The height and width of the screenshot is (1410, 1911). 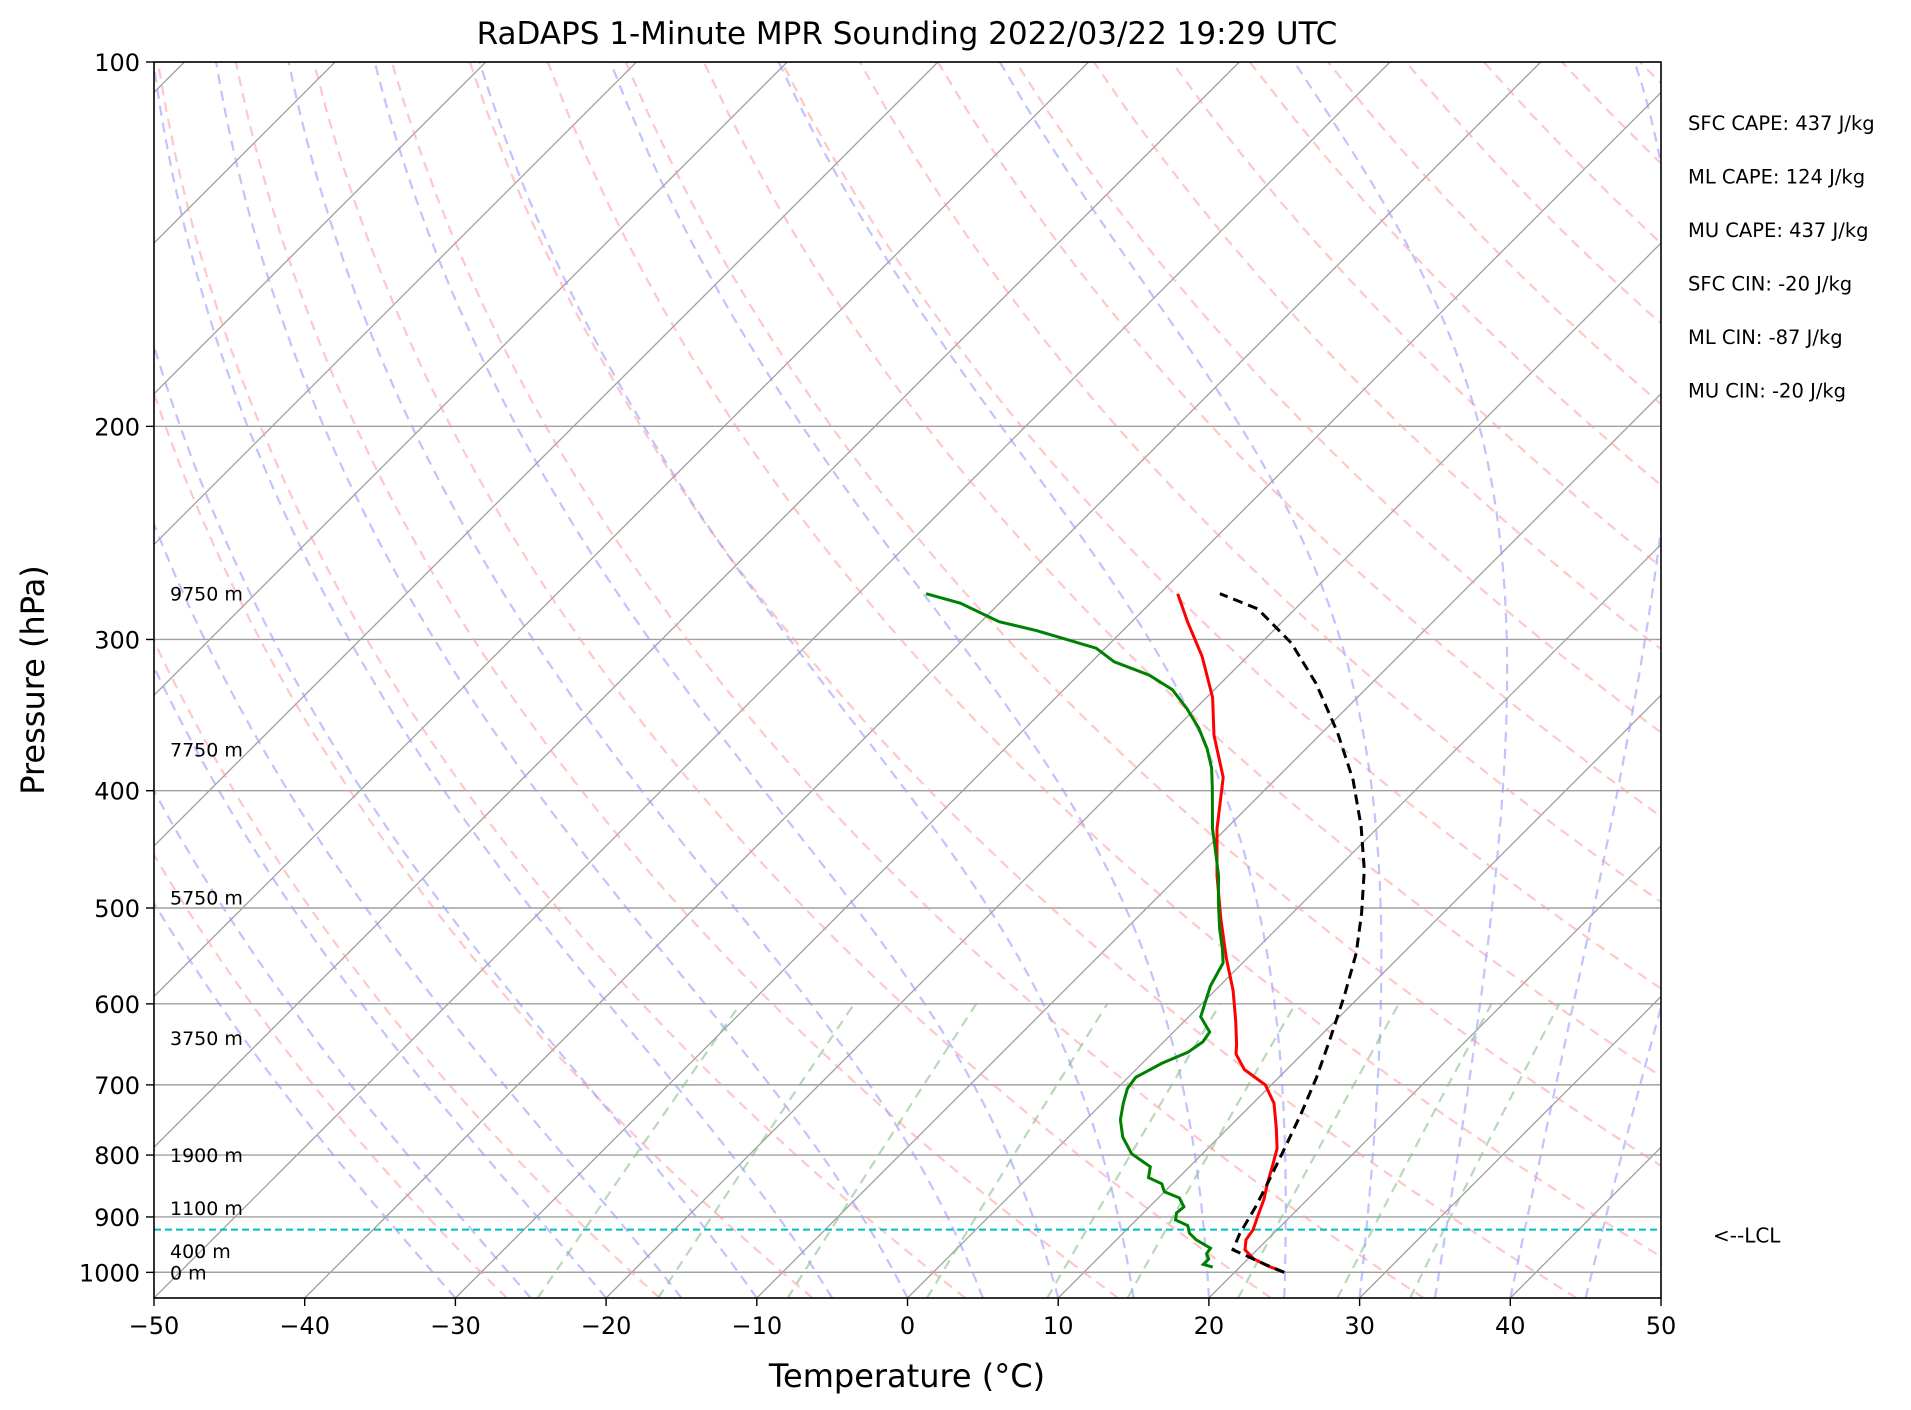 What do you see at coordinates (1209, 1326) in the screenshot?
I see `x-tick-label: 20` at bounding box center [1209, 1326].